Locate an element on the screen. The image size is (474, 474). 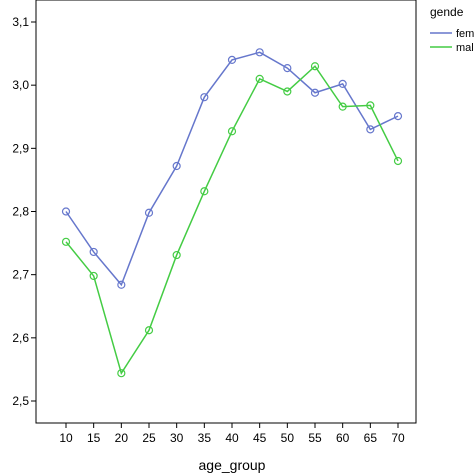
x-tick-label: 50 is located at coordinates (288, 438).